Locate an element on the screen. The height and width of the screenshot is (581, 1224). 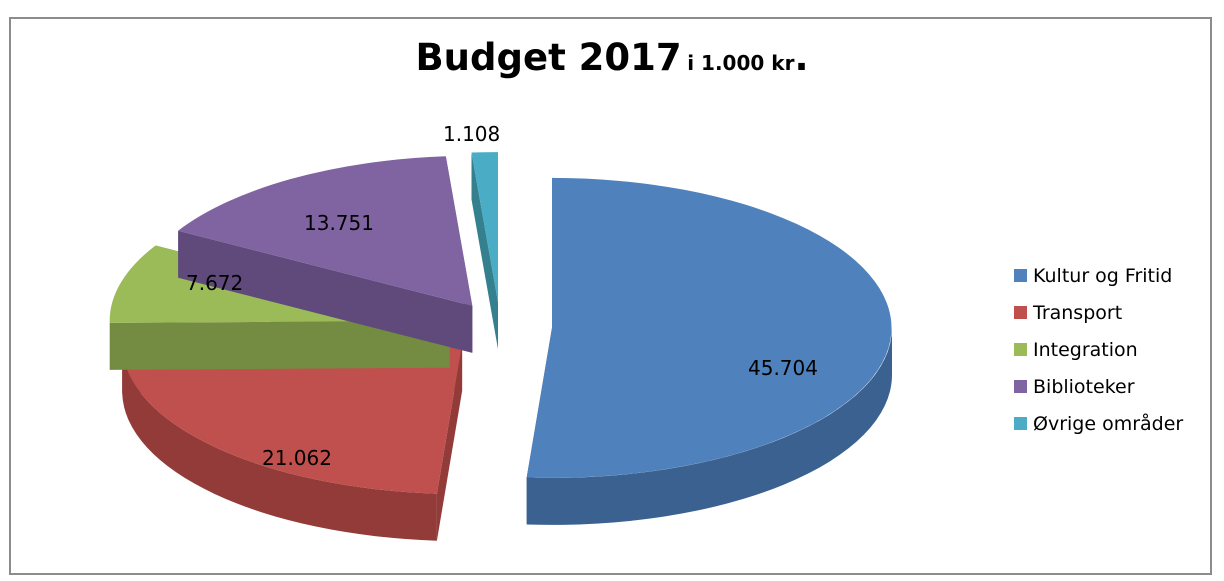
chart-title: Budget 2017 i 1.000 kr. is located at coordinates (612, 57).